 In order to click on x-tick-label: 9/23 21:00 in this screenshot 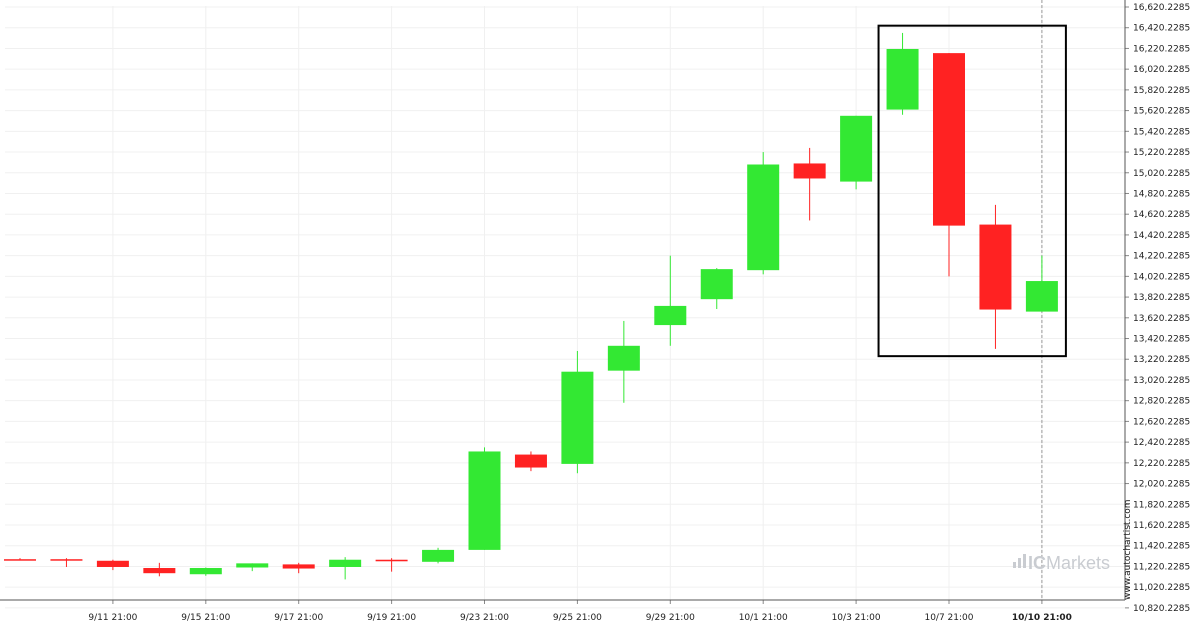, I will do `click(484, 618)`.